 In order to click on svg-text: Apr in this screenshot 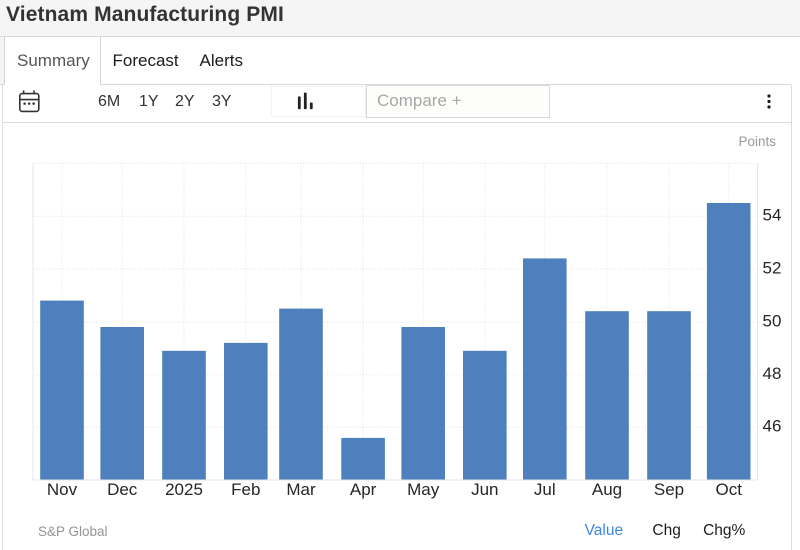, I will do `click(363, 489)`.